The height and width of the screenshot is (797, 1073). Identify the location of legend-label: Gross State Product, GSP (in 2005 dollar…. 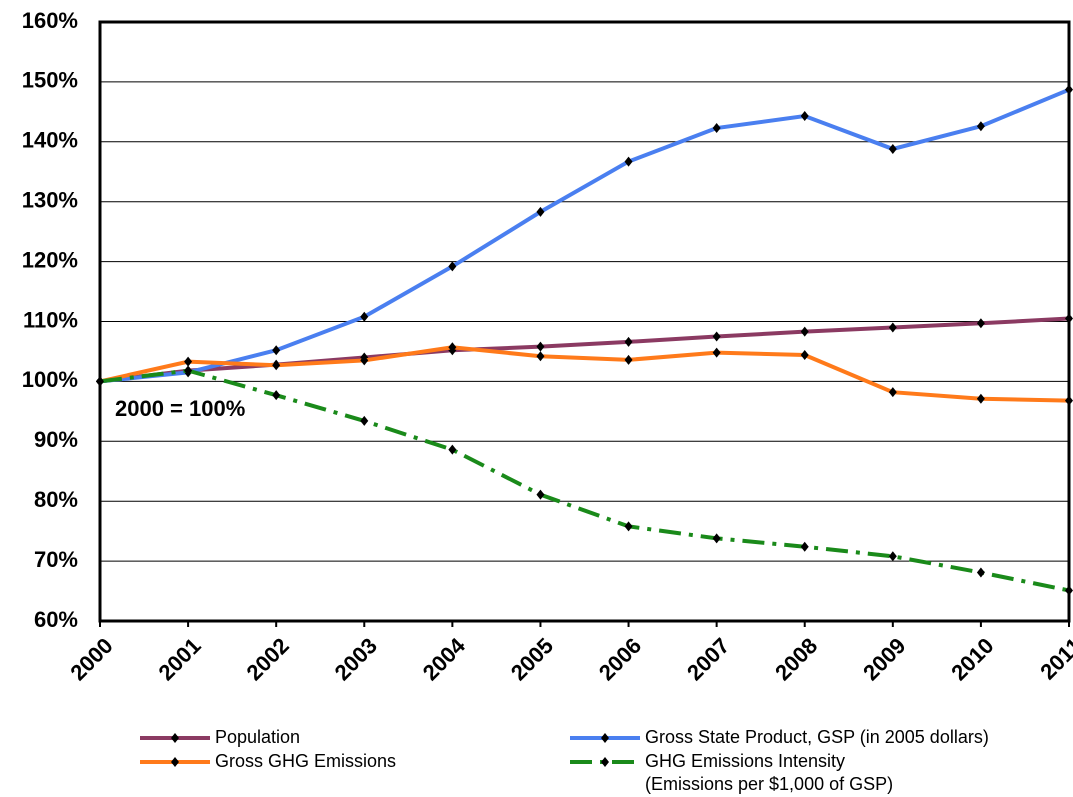
(817, 737).